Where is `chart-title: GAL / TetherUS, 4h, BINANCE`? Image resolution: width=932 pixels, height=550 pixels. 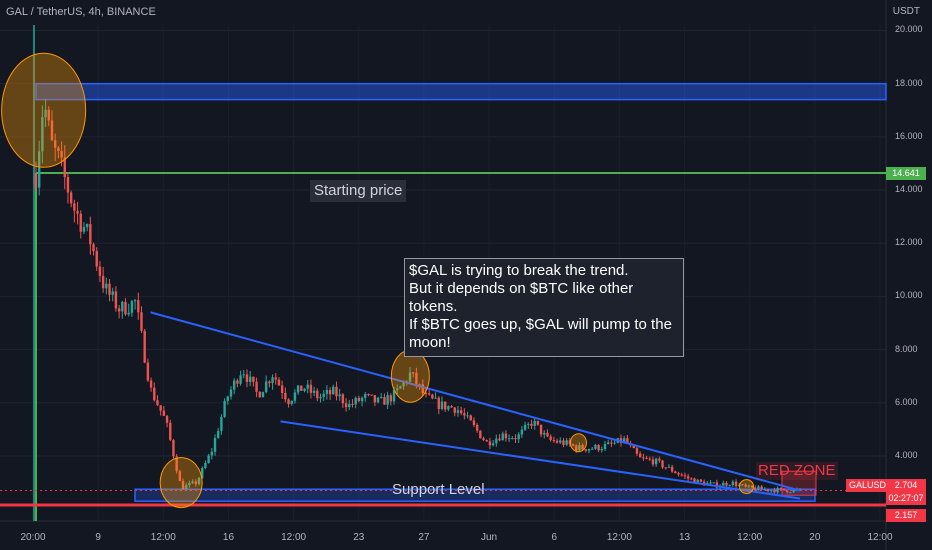 chart-title: GAL / TetherUS, 4h, BINANCE is located at coordinates (81, 12).